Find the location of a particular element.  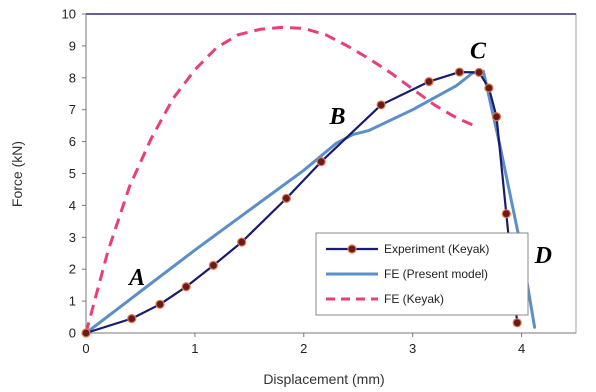

y-tick-label: 4 is located at coordinates (72, 205).